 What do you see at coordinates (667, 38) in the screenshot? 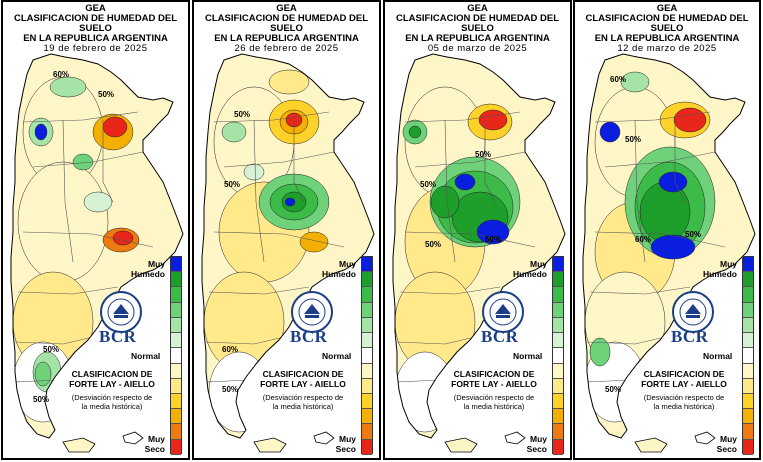
I see `panel-title-title2: EN LA REPUBLICA ARGENTINA` at bounding box center [667, 38].